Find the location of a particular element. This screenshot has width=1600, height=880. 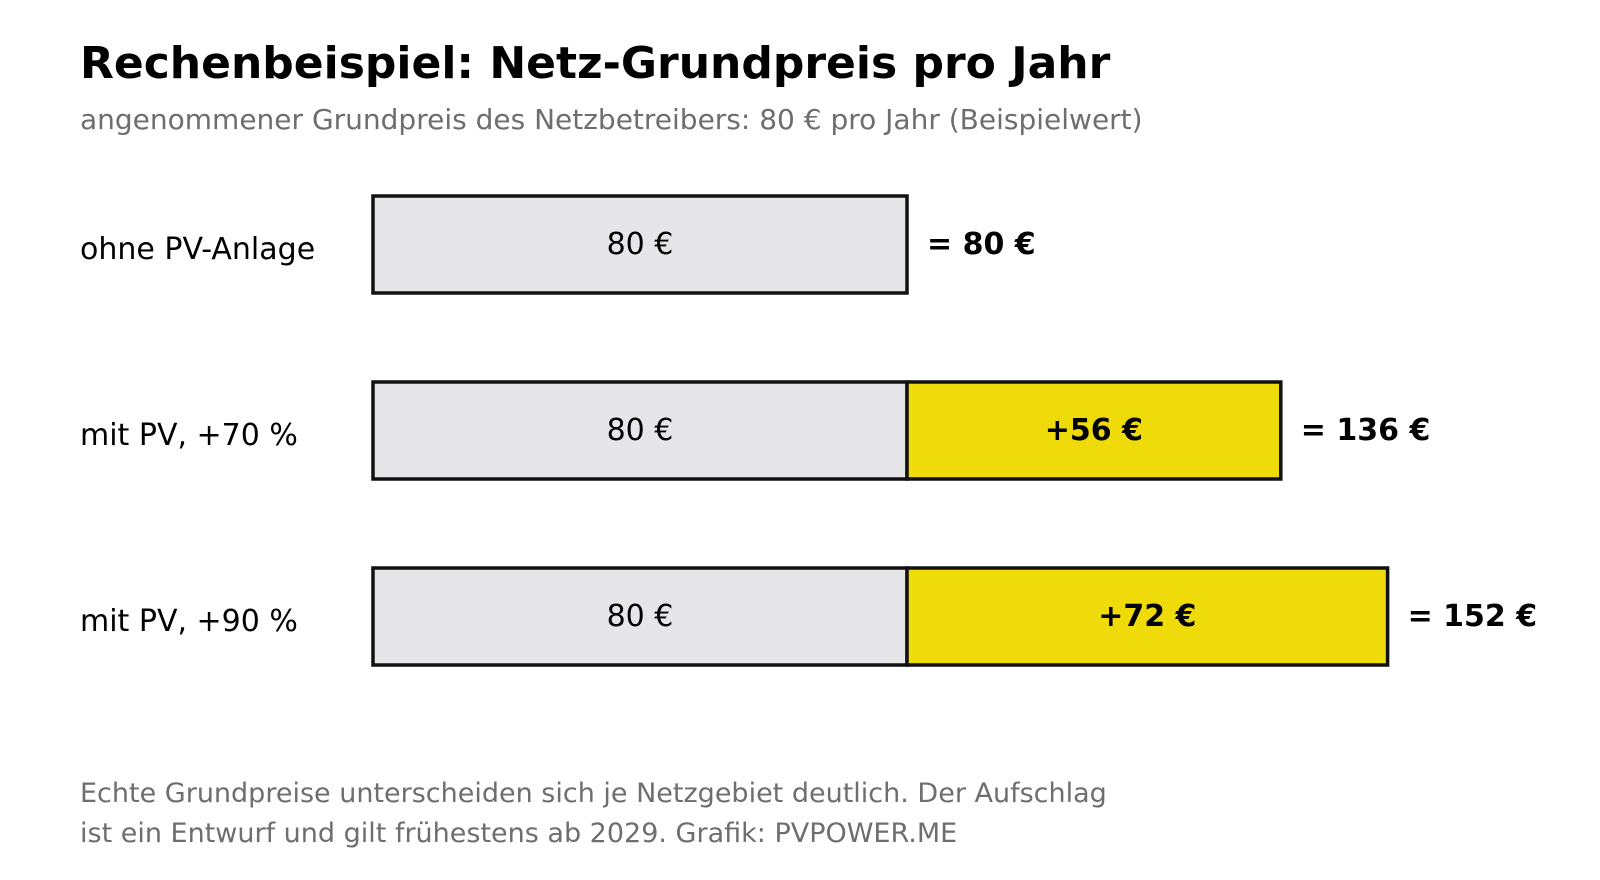

total-label: = 136 € is located at coordinates (1366, 430).